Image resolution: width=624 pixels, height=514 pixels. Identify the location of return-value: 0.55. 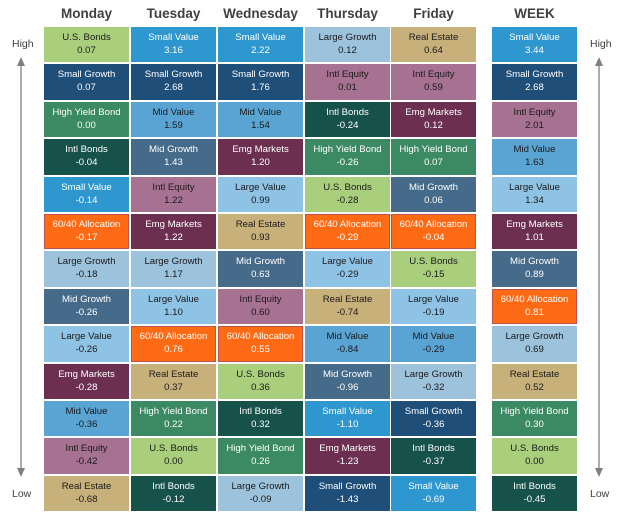
(260, 350).